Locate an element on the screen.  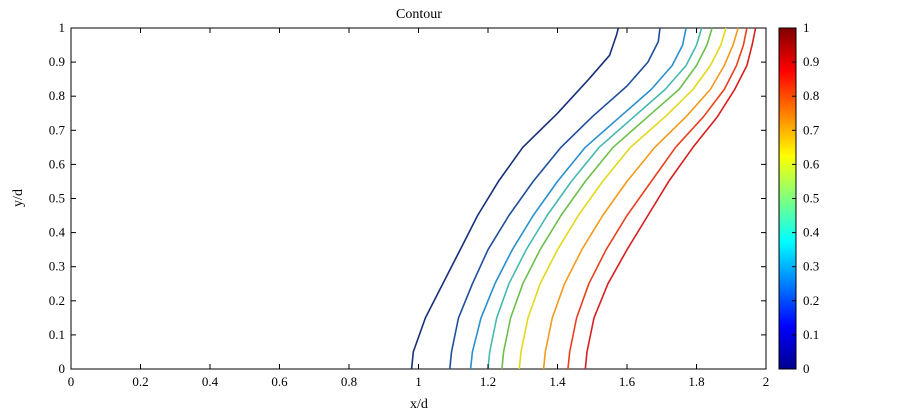
x-axis-title: x/d is located at coordinates (419, 404).